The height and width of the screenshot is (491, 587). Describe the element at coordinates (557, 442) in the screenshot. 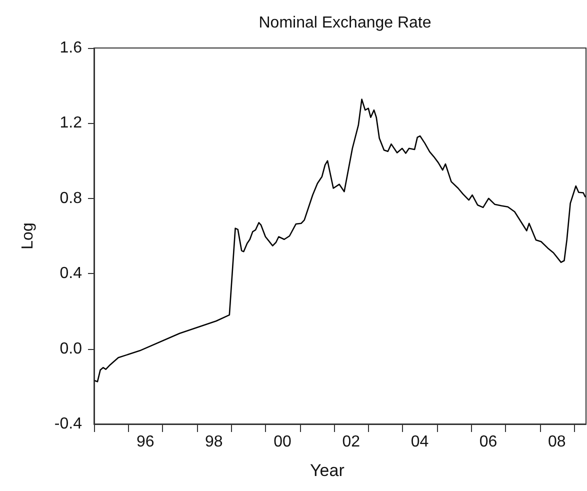

I see `x-tick-label: 08` at that location.